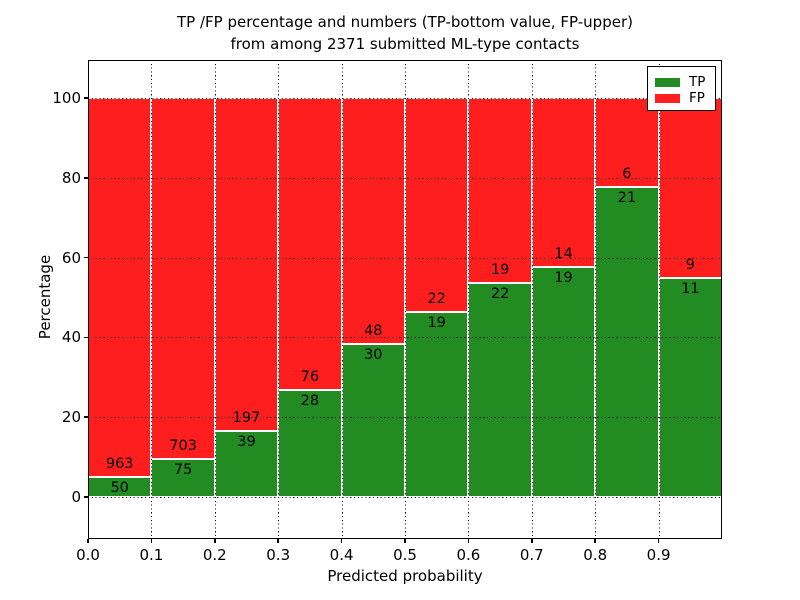  I want to click on legend-entry-tp: TP, so click(682, 82).